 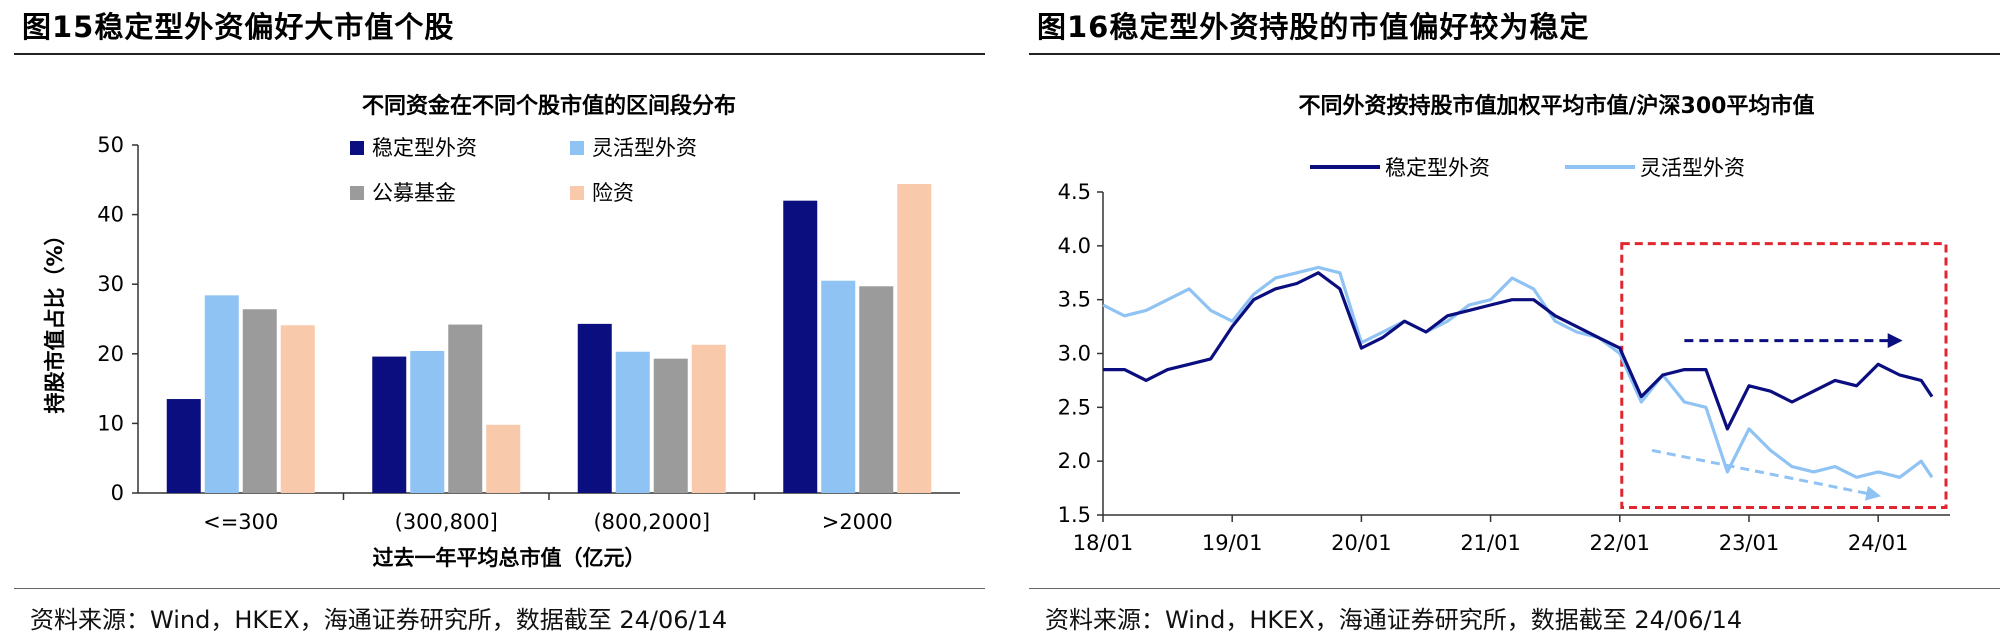 I want to click on y-tick-label: 3.5, so click(x=1074, y=300).